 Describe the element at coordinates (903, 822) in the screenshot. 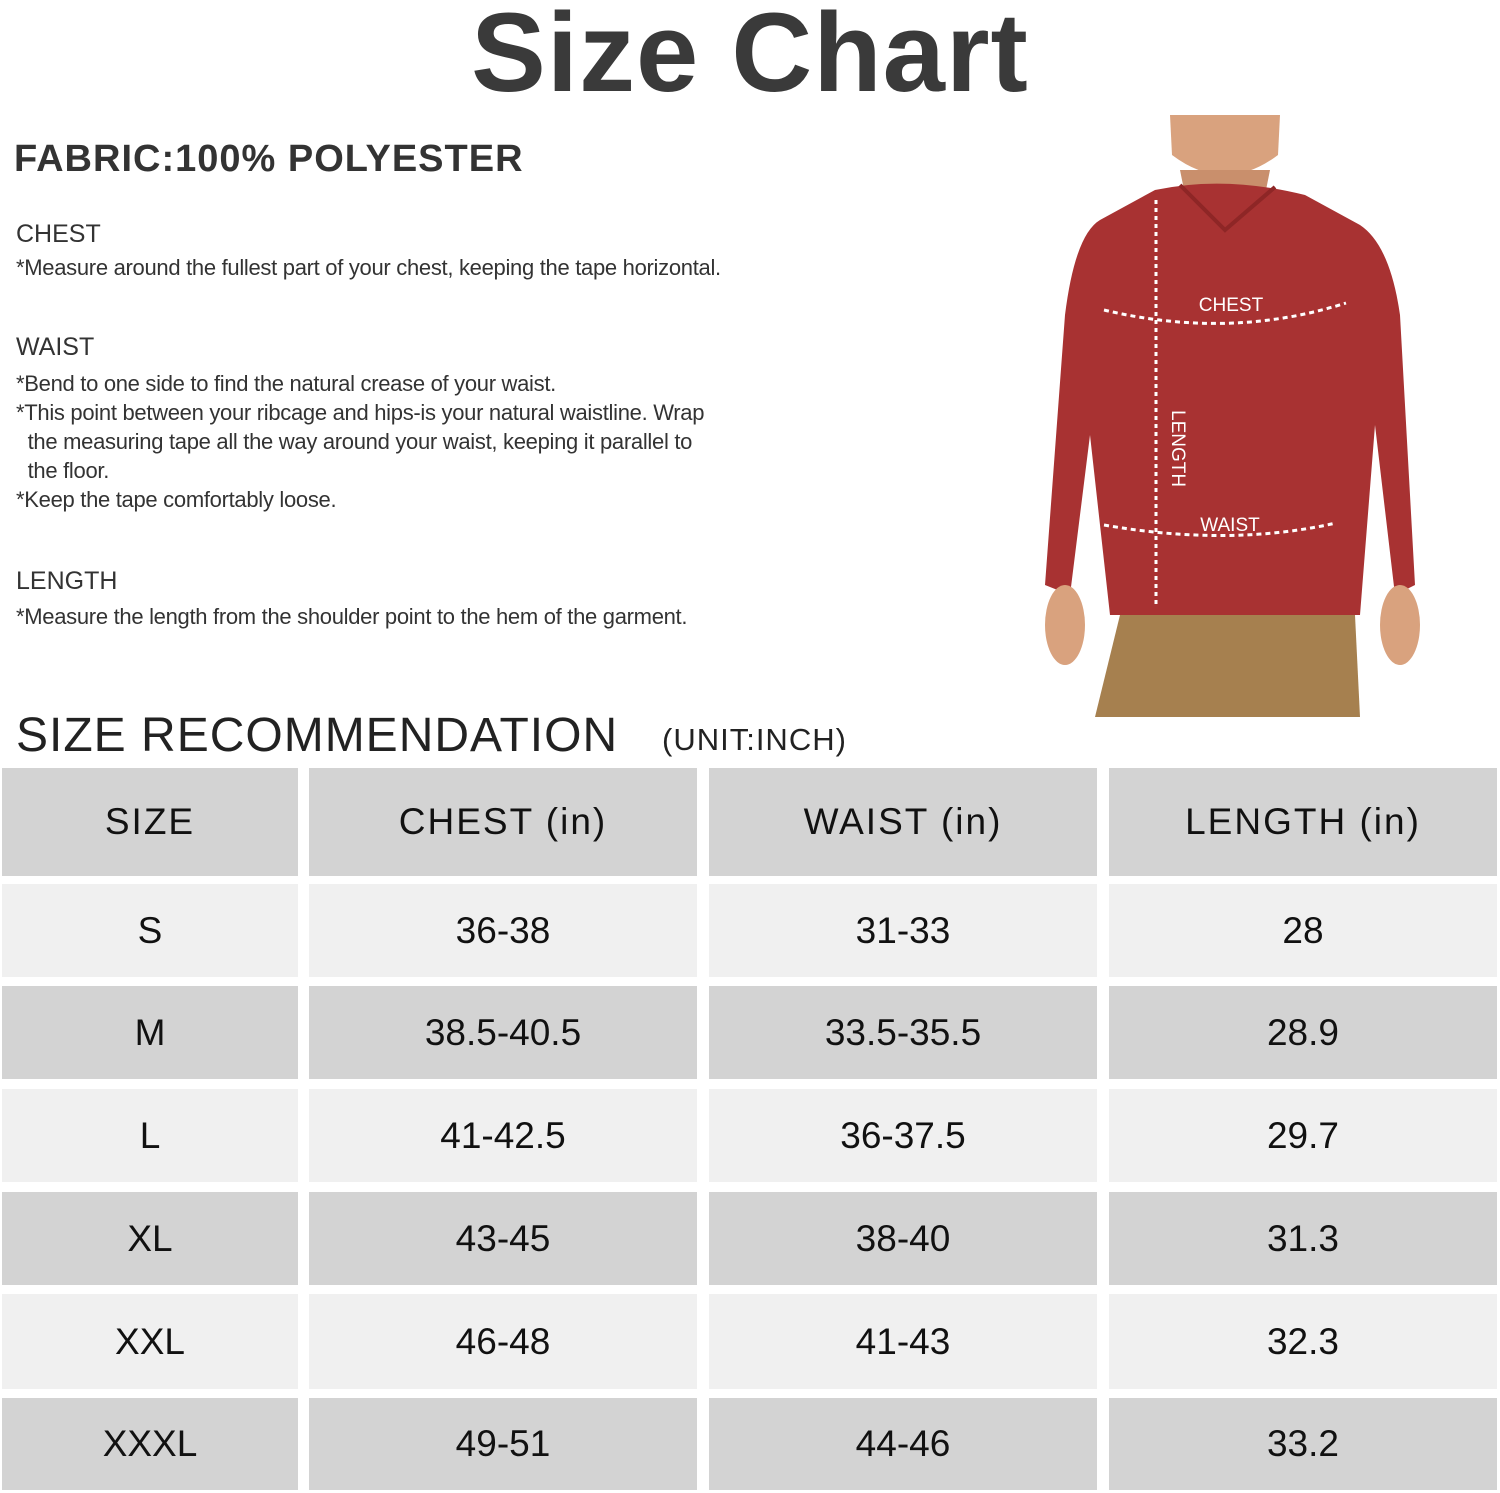

I see `header-waist: WAIST (in)` at that location.